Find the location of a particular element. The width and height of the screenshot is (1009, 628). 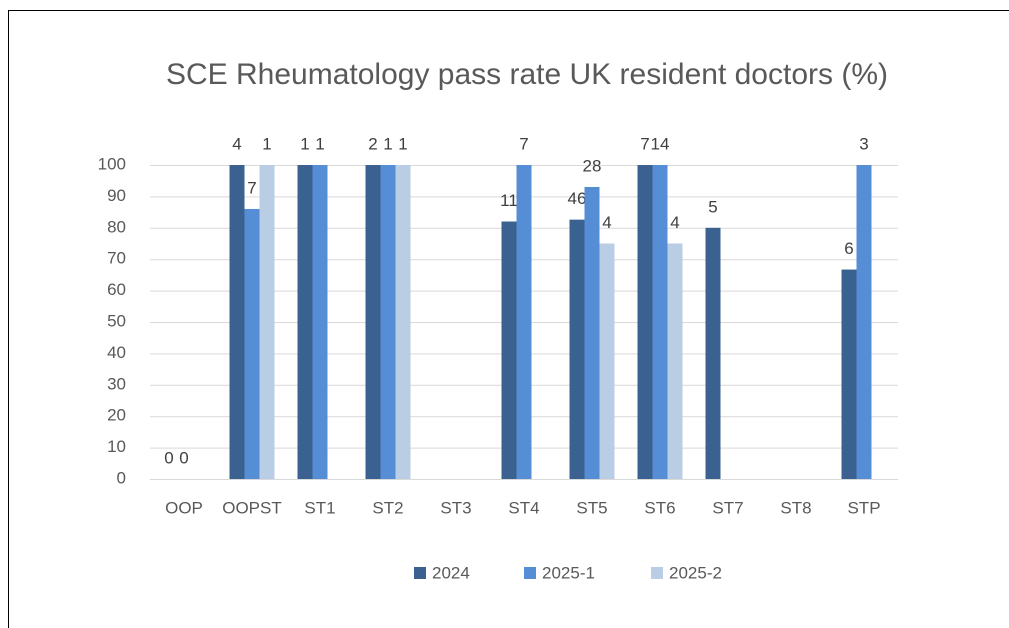

x-tick-label: OOP is located at coordinates (184, 507).